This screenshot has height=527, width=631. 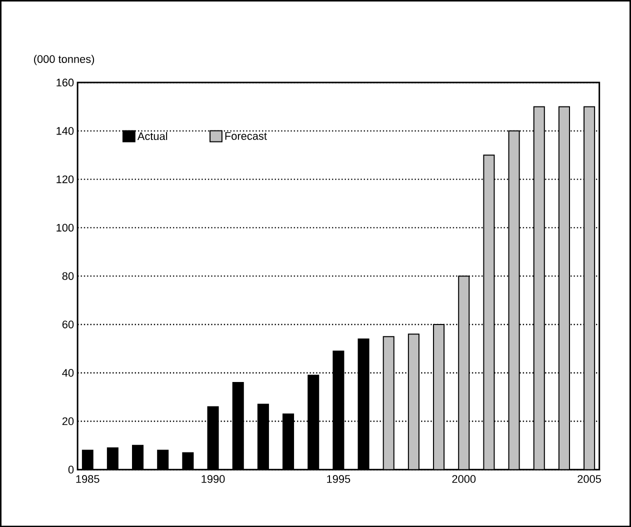 What do you see at coordinates (152, 136) in the screenshot?
I see `legend-label: Actual` at bounding box center [152, 136].